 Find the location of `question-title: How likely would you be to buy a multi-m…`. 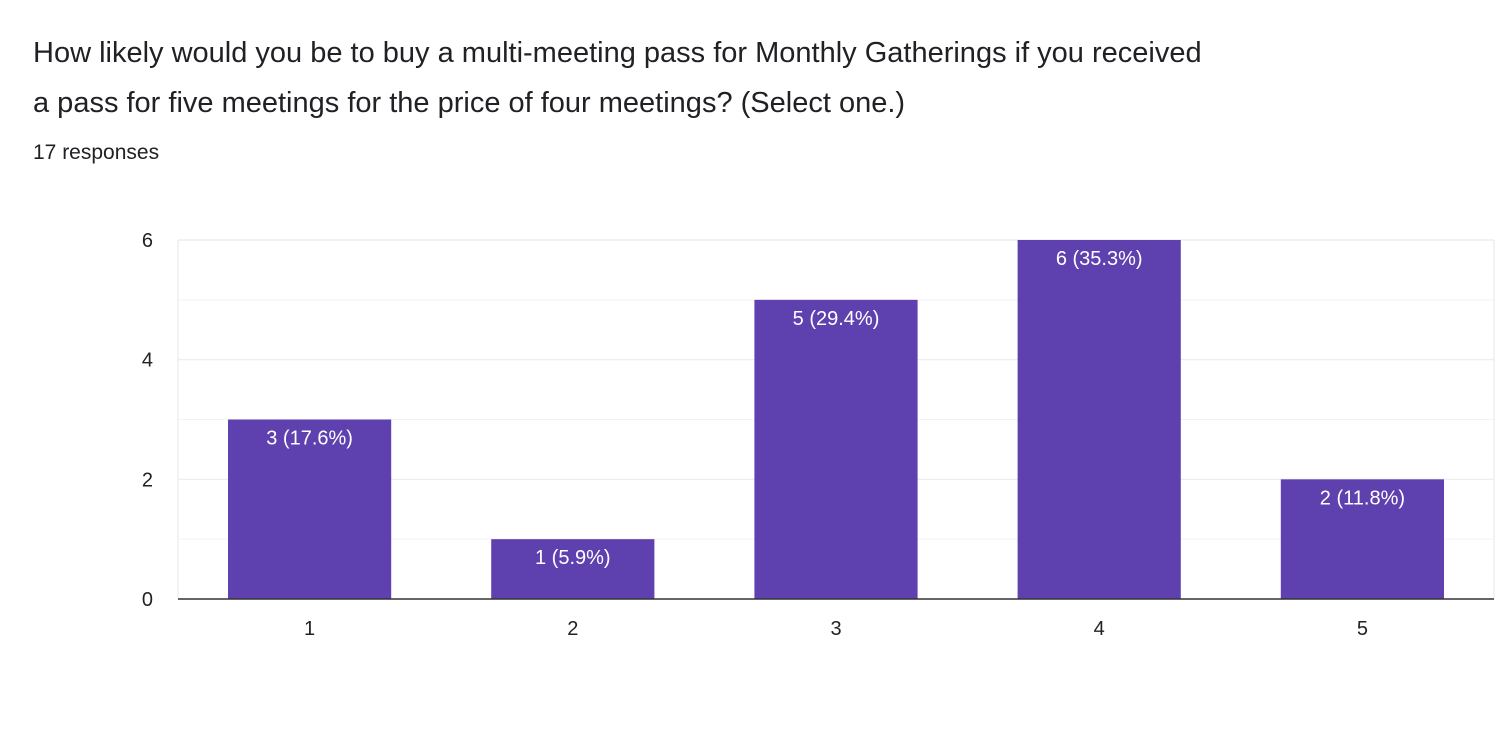

question-title: How likely would you be to buy a multi-m… is located at coordinates (617, 78).